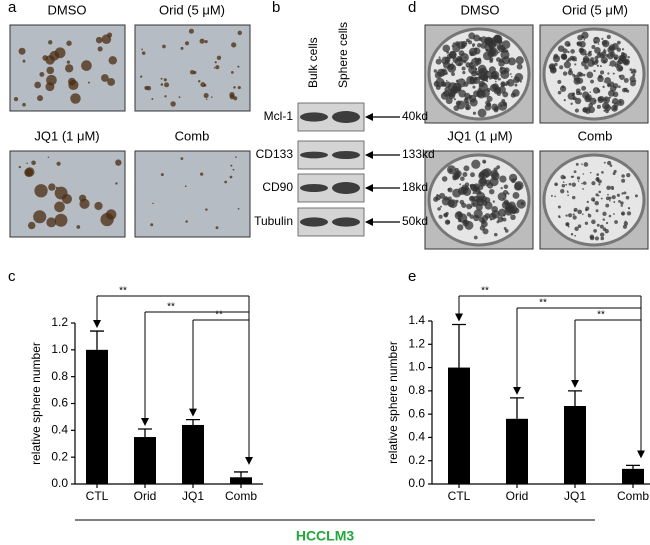  I want to click on significance-label: **, so click(219, 315).